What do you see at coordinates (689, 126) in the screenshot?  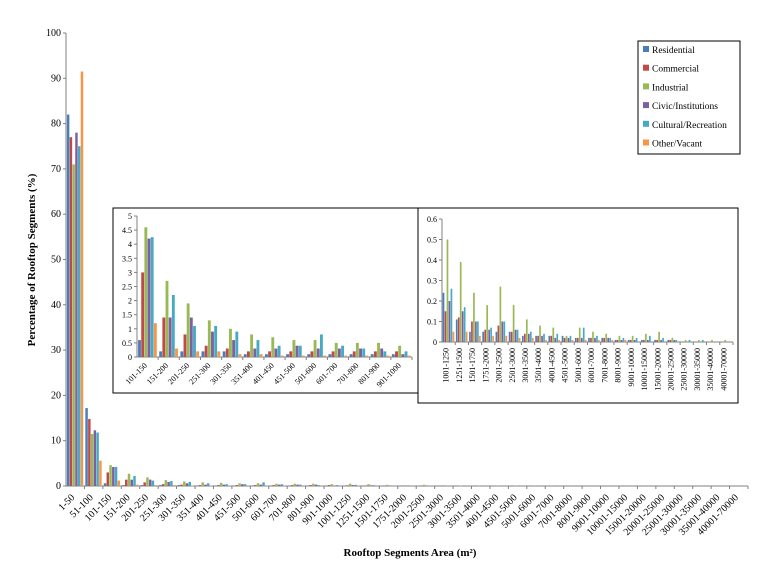 I see `legend-label-cultural-recreation: Cultural/Recreation` at bounding box center [689, 126].